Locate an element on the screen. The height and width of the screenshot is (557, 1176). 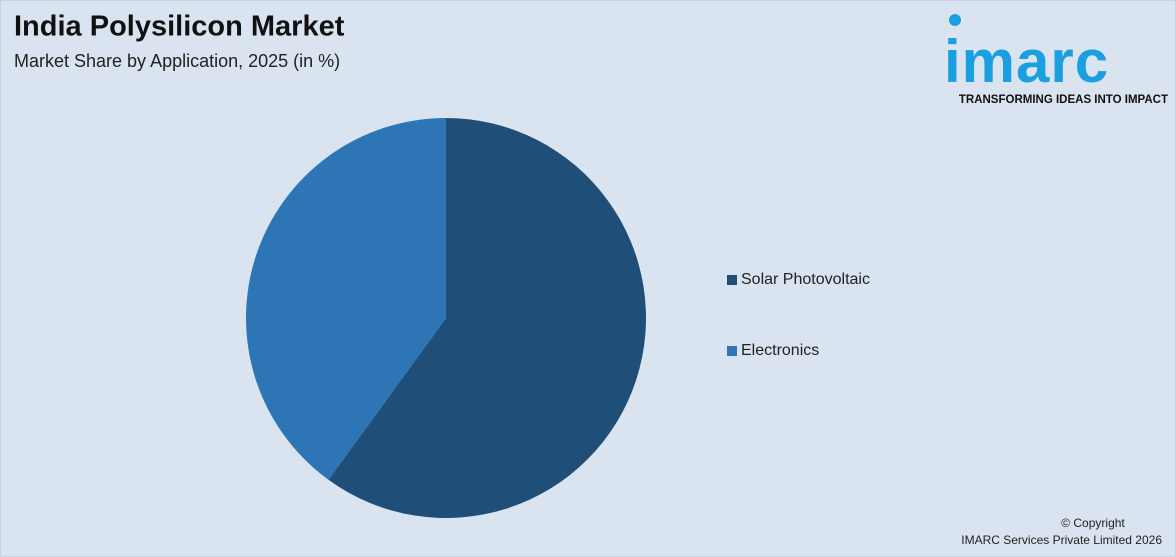
legend-label: Solar Photovoltaic is located at coordinates (805, 279).